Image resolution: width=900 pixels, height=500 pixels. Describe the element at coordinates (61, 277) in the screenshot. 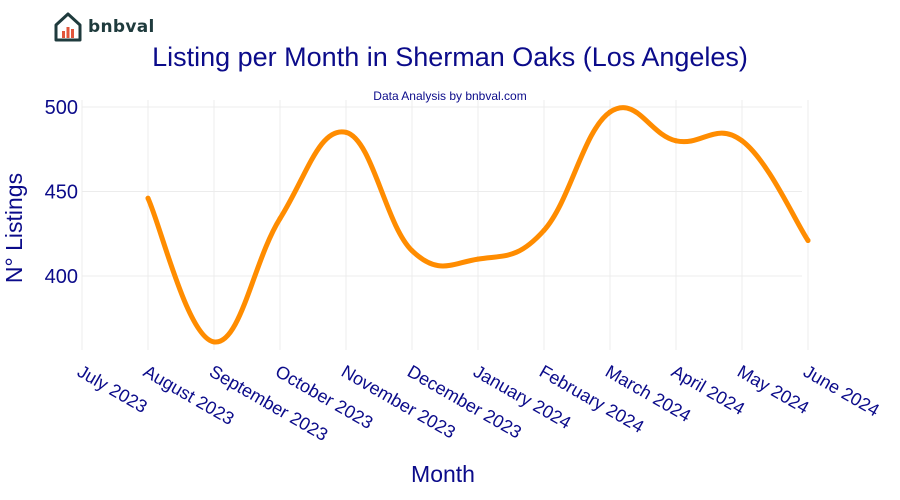

I see `y-tick-label: 400` at that location.